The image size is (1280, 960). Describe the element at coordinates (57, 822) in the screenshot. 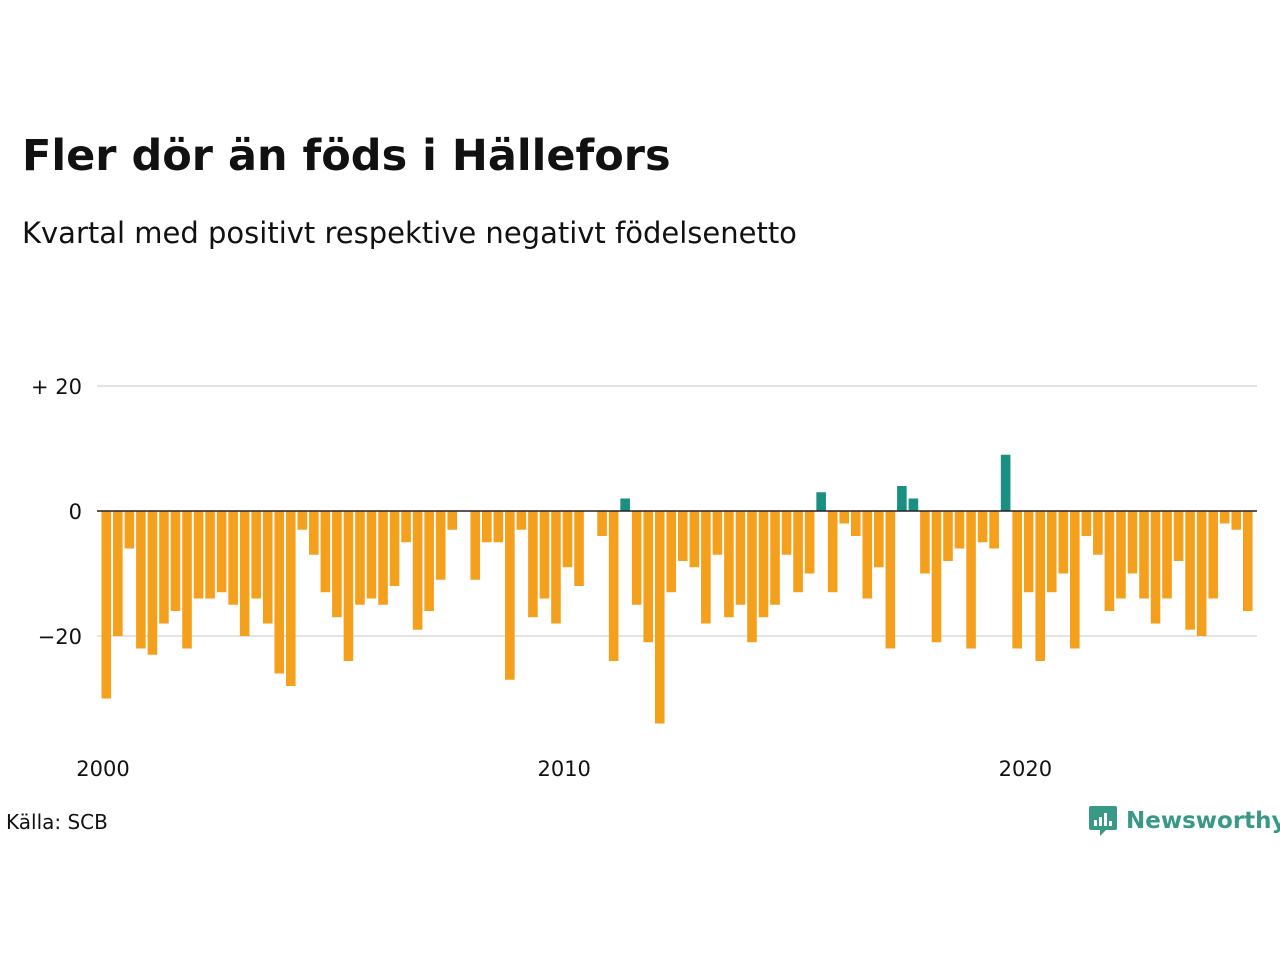

I see `source-note: Källa: SCB` at that location.